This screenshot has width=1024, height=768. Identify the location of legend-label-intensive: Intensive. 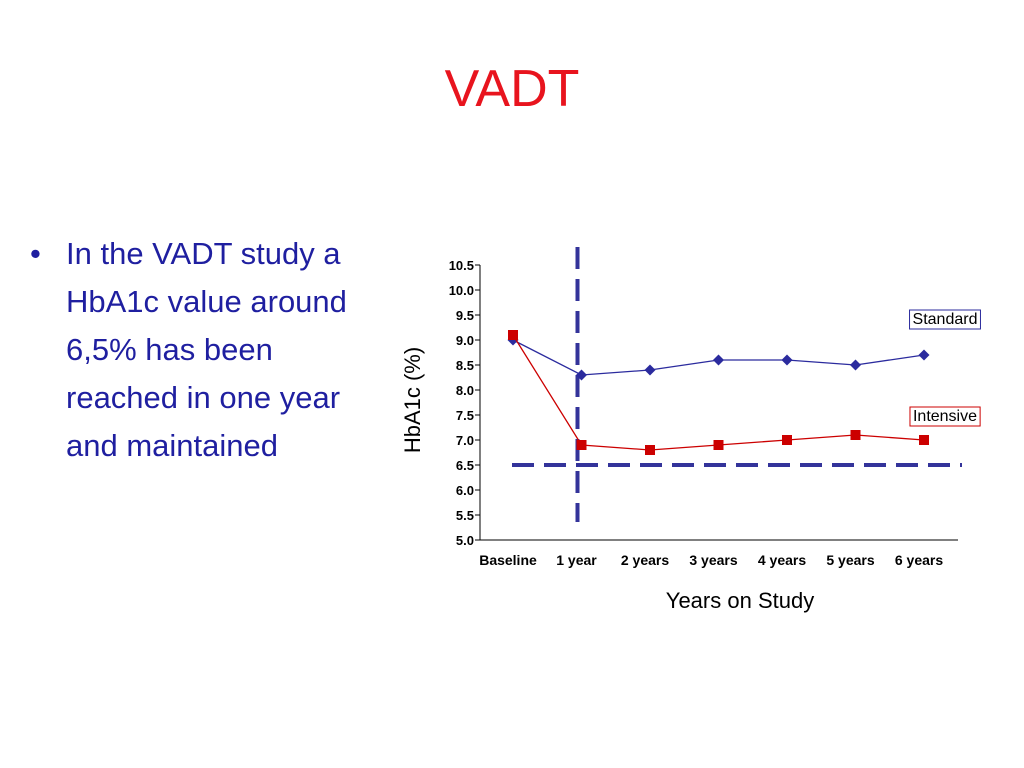
(945, 416).